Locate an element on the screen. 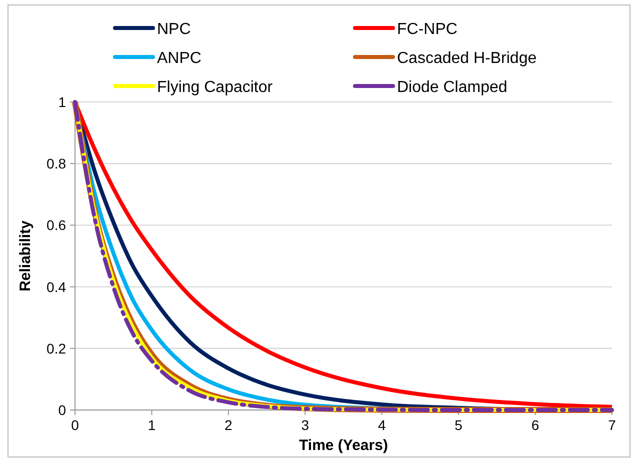 The image size is (638, 466). x-tick-label: 5 is located at coordinates (458, 425).